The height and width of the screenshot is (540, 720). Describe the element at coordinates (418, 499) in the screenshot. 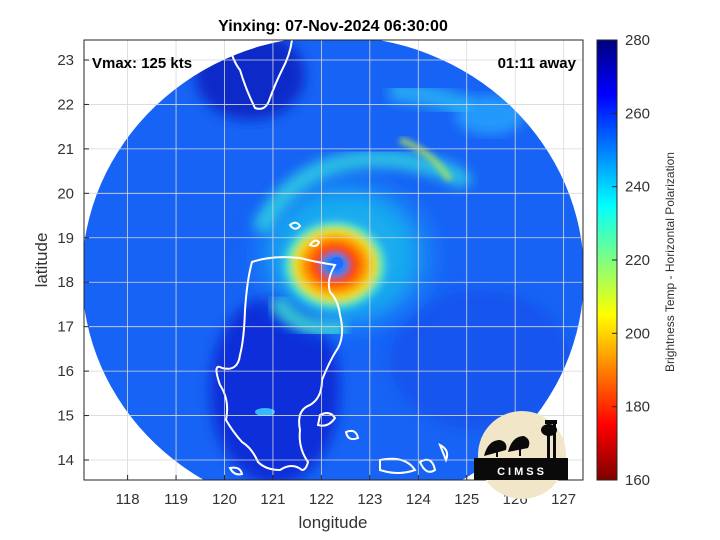

I see `x-tick-label: 124` at that location.